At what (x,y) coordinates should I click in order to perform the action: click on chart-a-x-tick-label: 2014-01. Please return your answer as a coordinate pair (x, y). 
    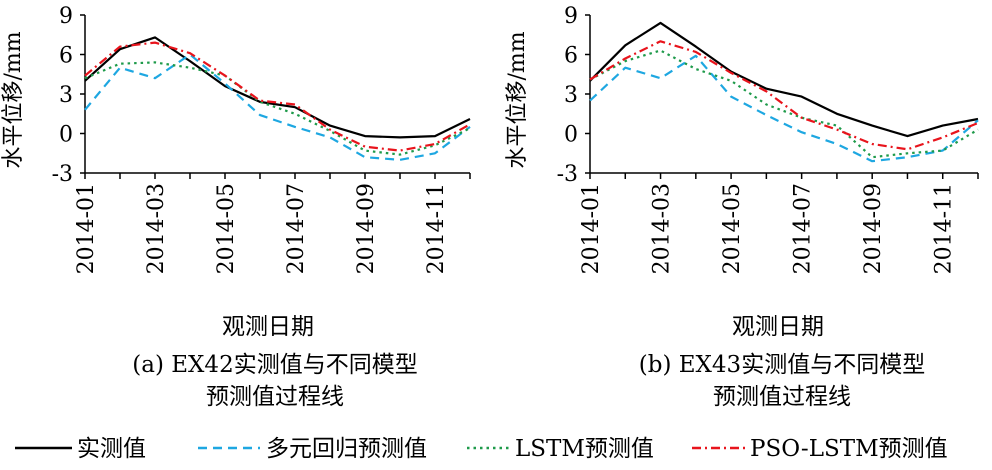
    Looking at the image, I should click on (86, 228).